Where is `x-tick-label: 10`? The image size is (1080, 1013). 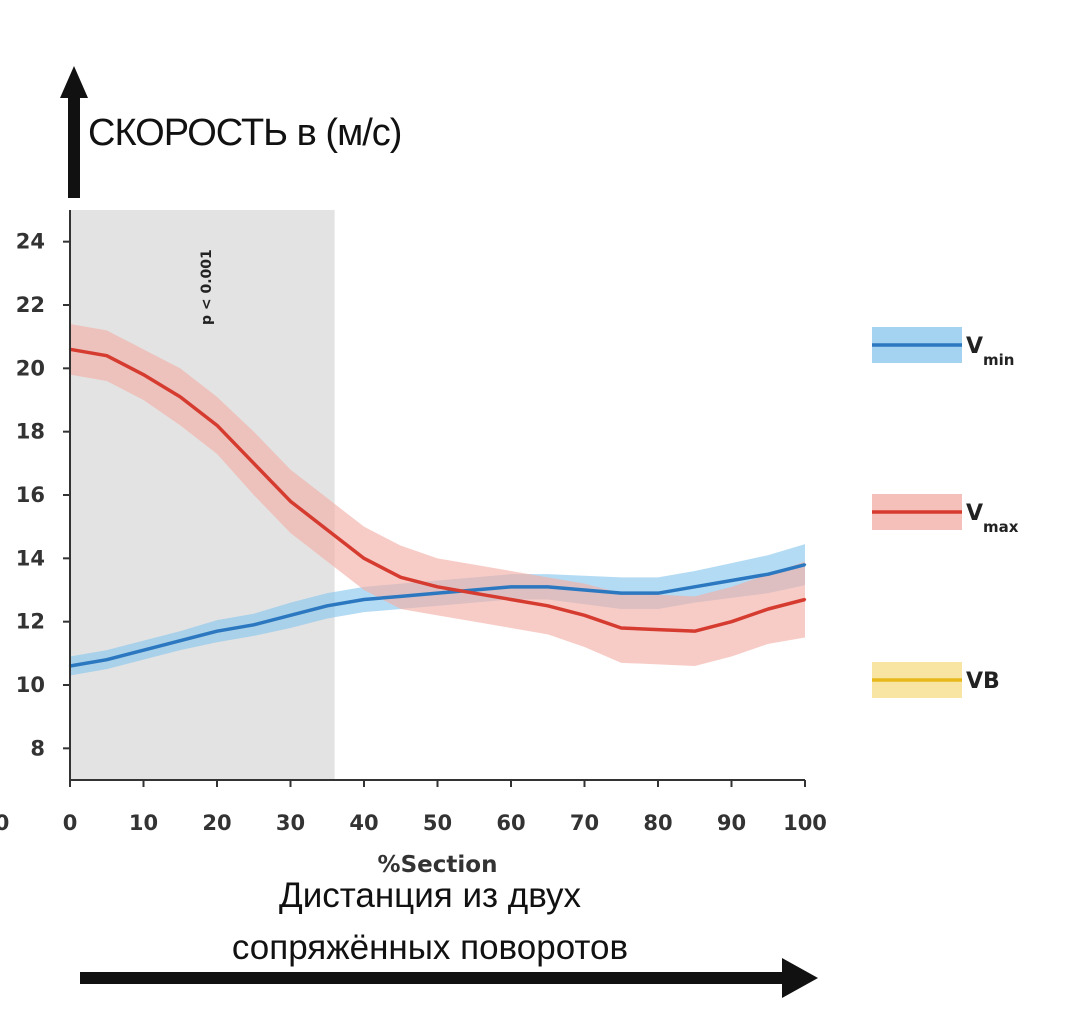
x-tick-label: 10 is located at coordinates (143, 823).